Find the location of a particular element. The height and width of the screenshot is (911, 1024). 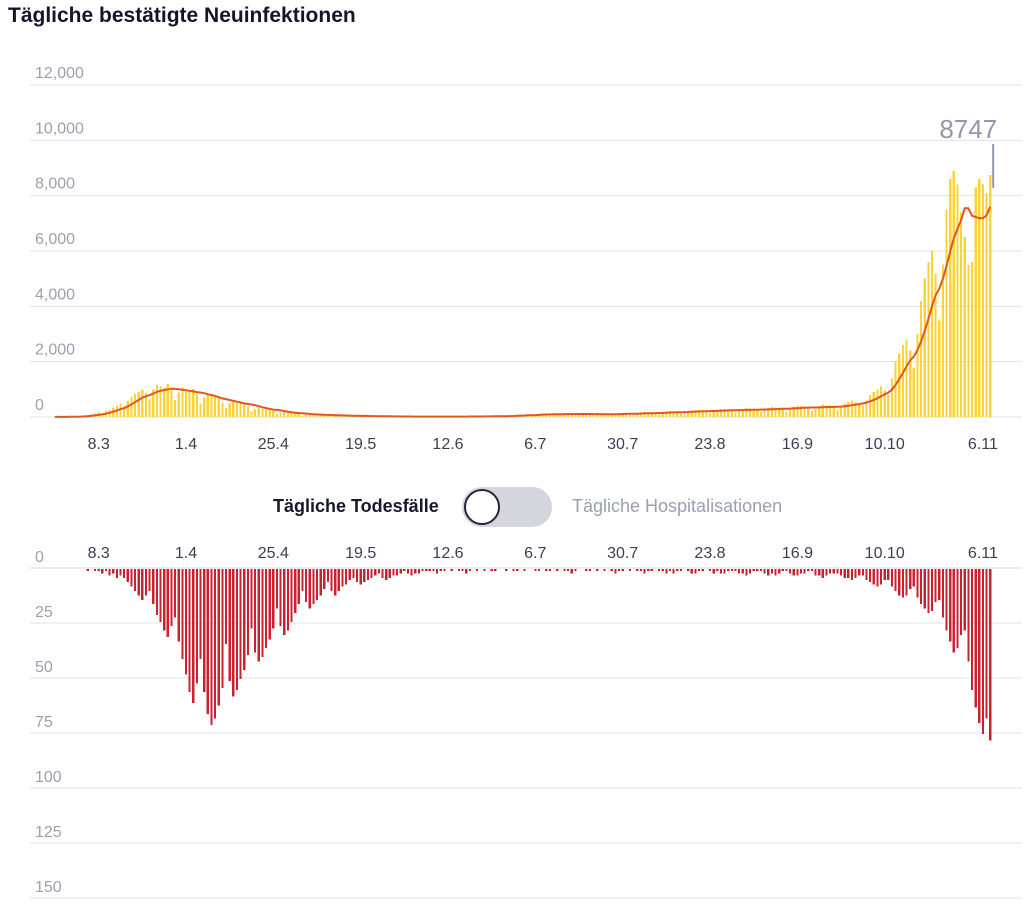

y-tick-label: 125 is located at coordinates (48, 832).